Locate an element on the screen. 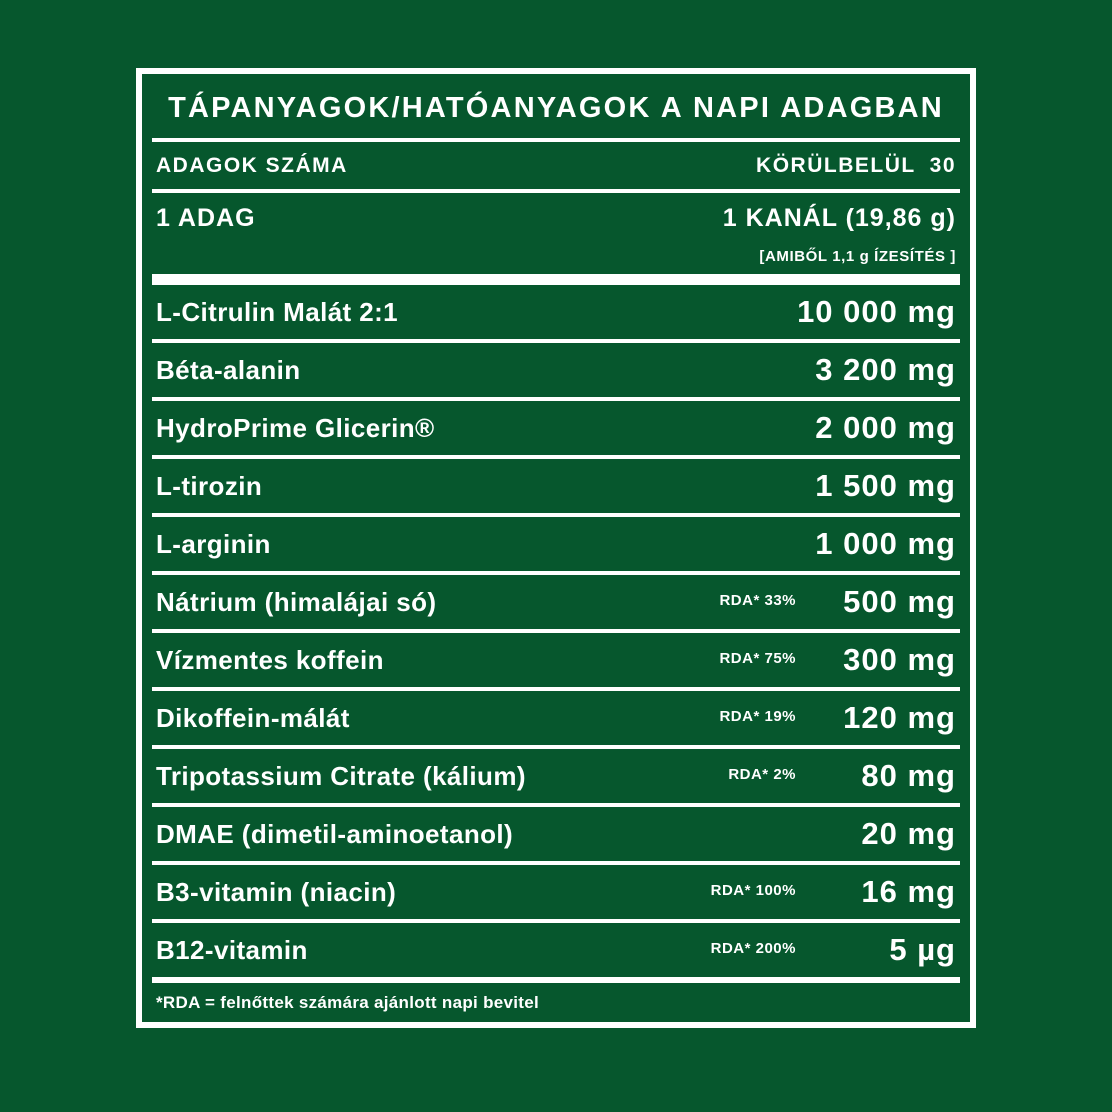 The width and height of the screenshot is (1112, 1112). ingredient-row: L-Citrulin Malát 2:1 10 000 mg is located at coordinates (556, 312).